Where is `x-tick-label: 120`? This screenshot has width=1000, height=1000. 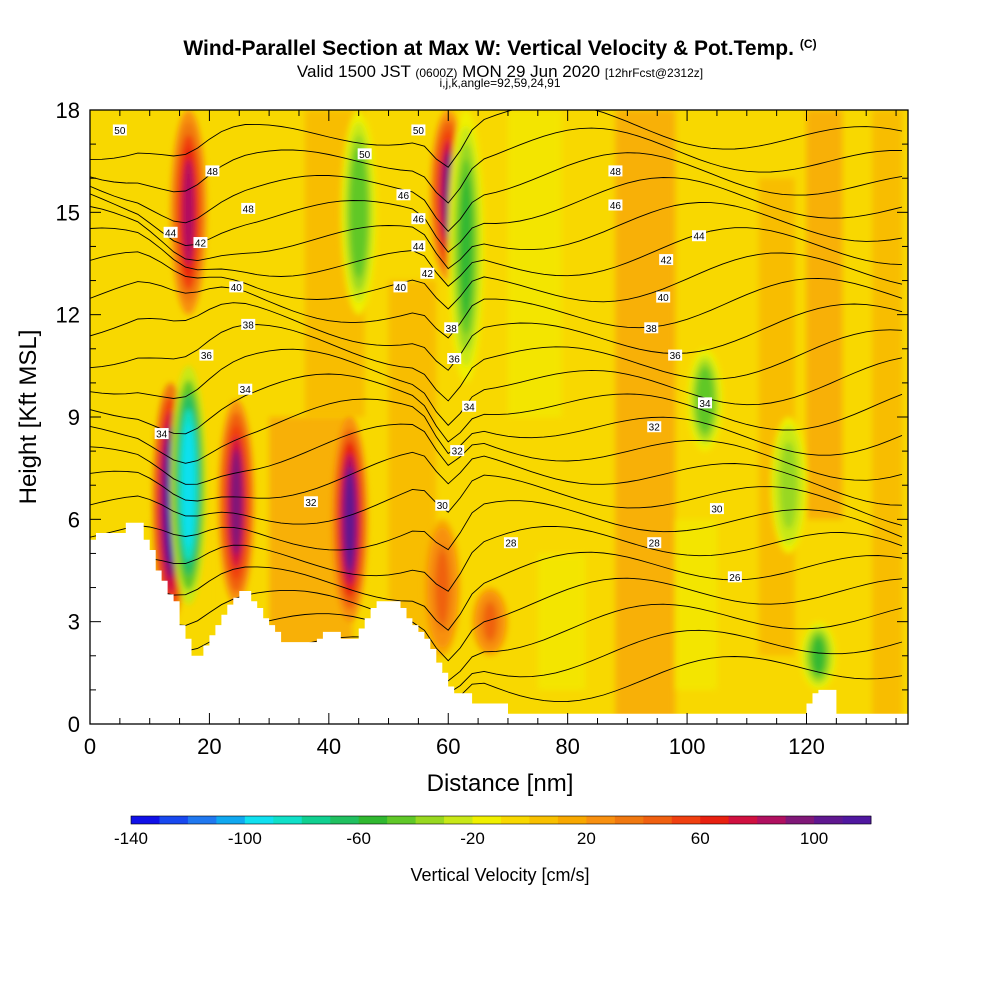 x-tick-label: 120 is located at coordinates (806, 746).